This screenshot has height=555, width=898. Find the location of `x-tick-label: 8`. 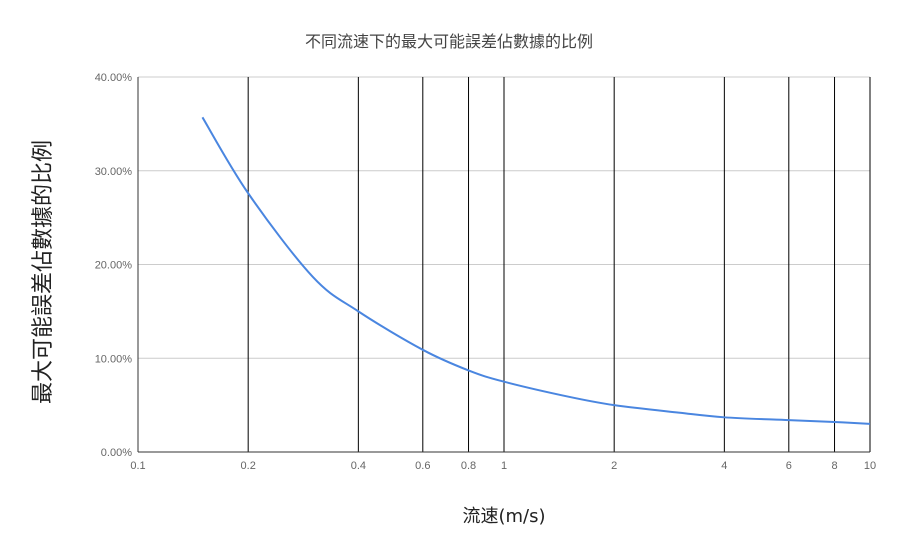

x-tick-label: 8 is located at coordinates (834, 466).